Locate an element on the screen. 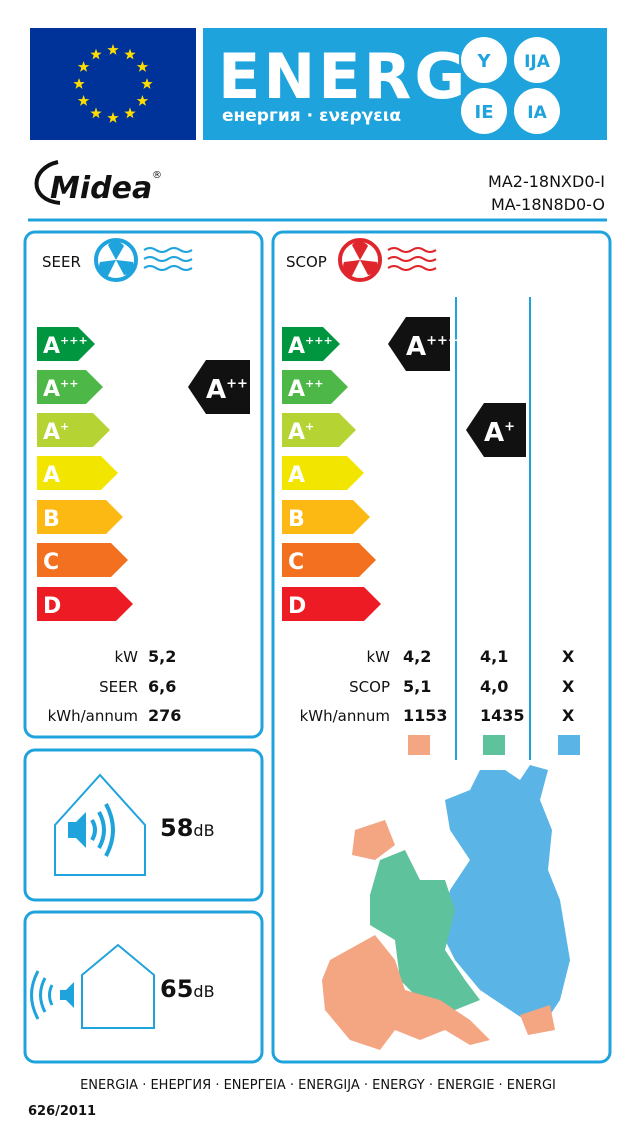 The image size is (635, 1144). speaker is located at coordinates (67, 995).